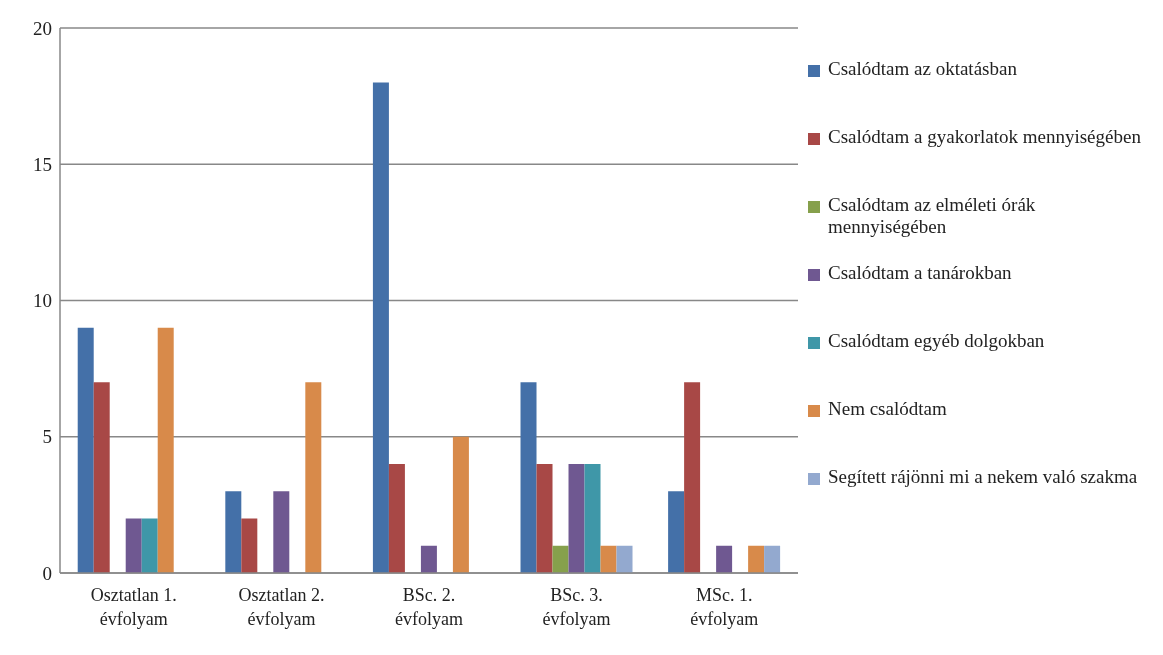 The image size is (1163, 655). Describe the element at coordinates (576, 607) in the screenshot. I see `x-tick-label: BSc. 3. évfolyam` at that location.